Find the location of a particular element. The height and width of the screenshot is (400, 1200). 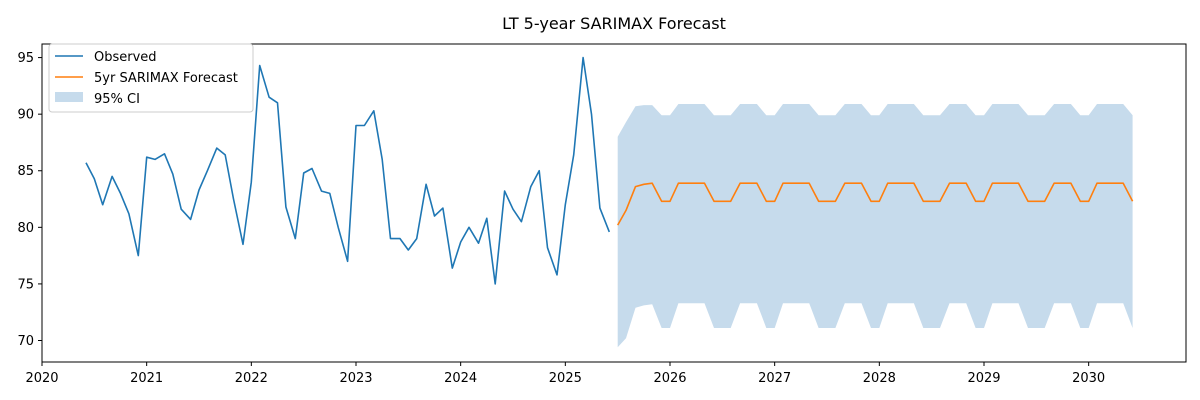

legend-ci-swatch is located at coordinates (69, 97).